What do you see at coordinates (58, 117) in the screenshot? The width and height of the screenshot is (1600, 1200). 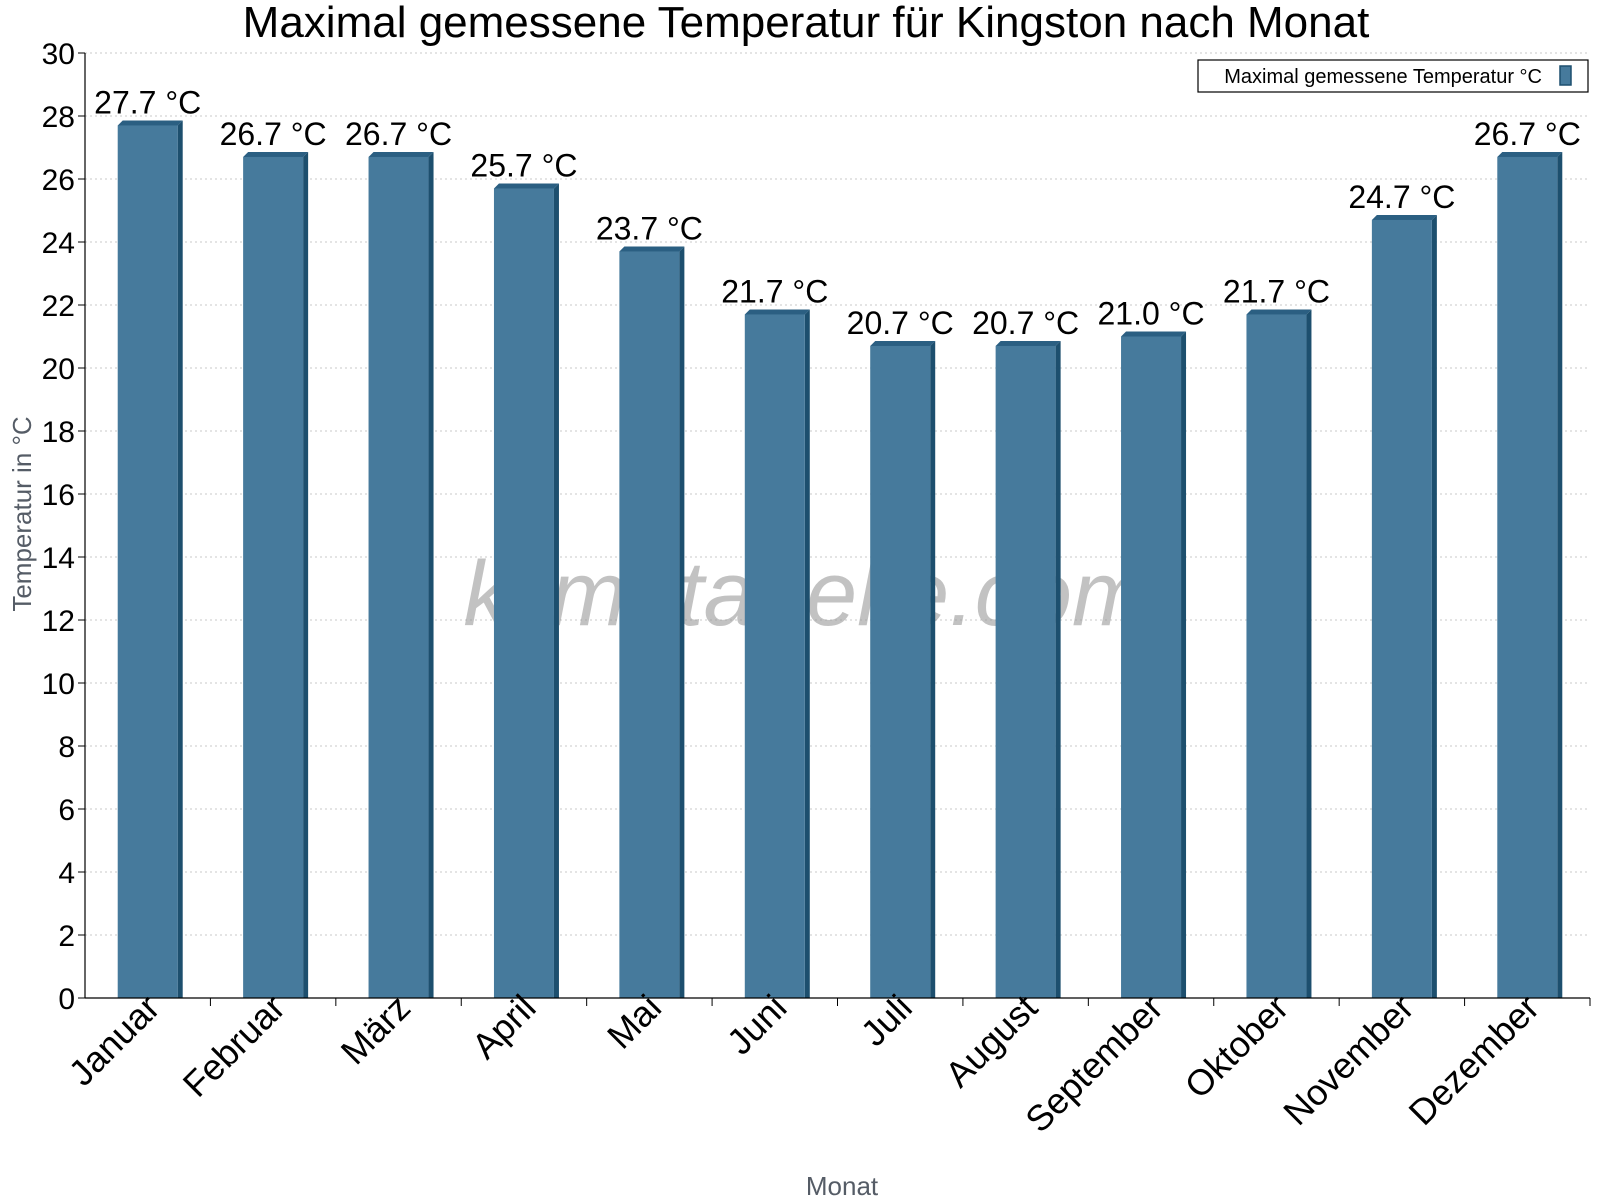 I see `y-tick-label: 28` at bounding box center [58, 117].